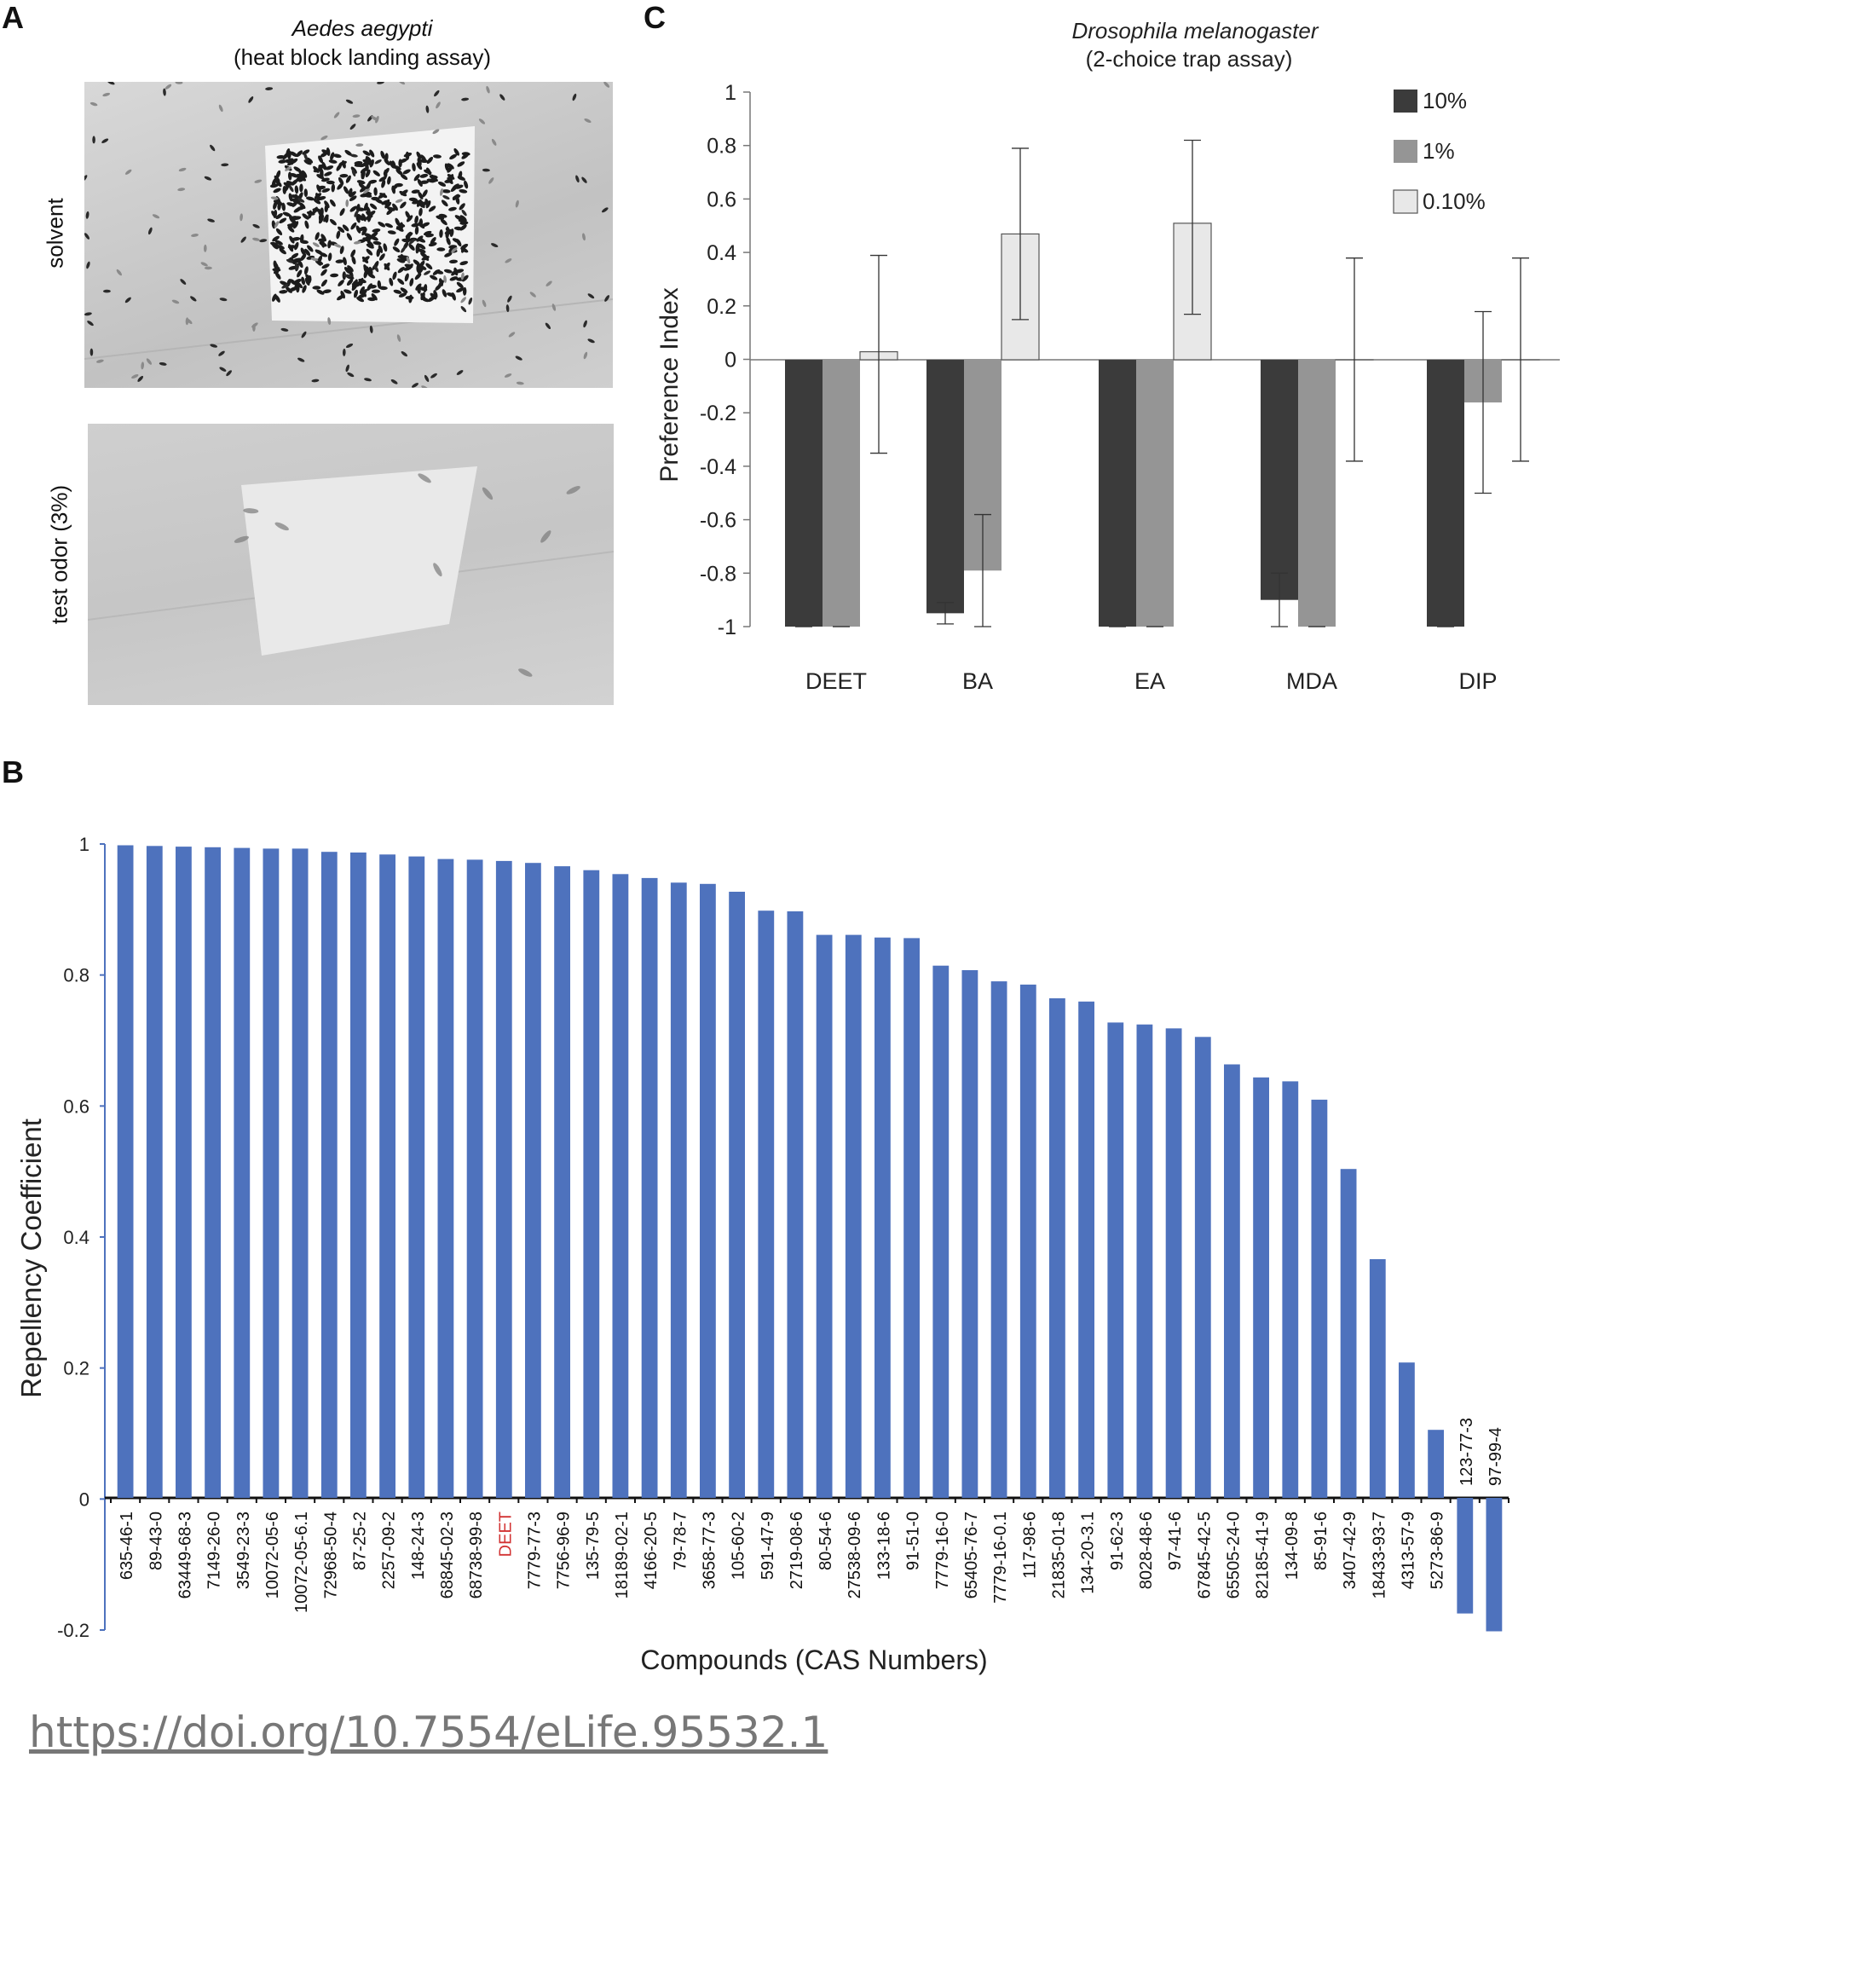 This screenshot has width=1876, height=1977. Describe the element at coordinates (428, 1732) in the screenshot. I see `doi-link: https://doi.org/10.7554/eLife.95532.1` at that location.